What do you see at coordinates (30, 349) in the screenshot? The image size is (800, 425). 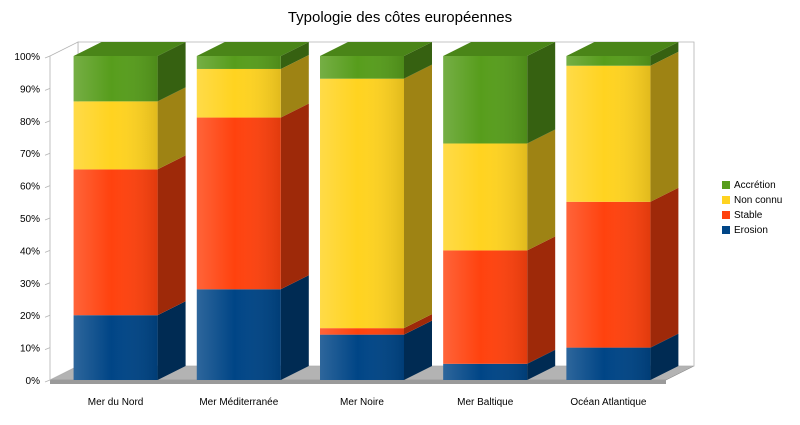 I see `y-tick-label: 10%` at bounding box center [30, 349].